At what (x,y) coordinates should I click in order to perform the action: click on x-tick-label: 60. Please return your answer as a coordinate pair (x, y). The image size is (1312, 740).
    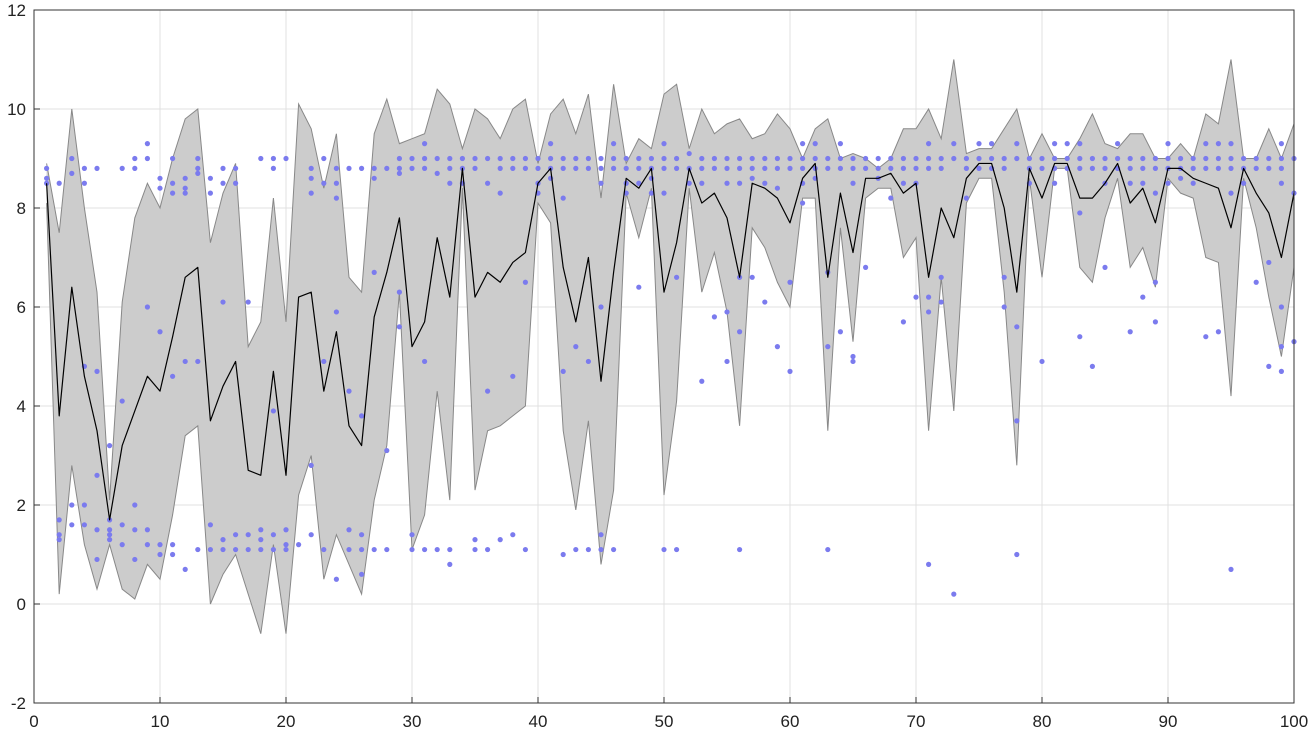
    Looking at the image, I should click on (790, 721).